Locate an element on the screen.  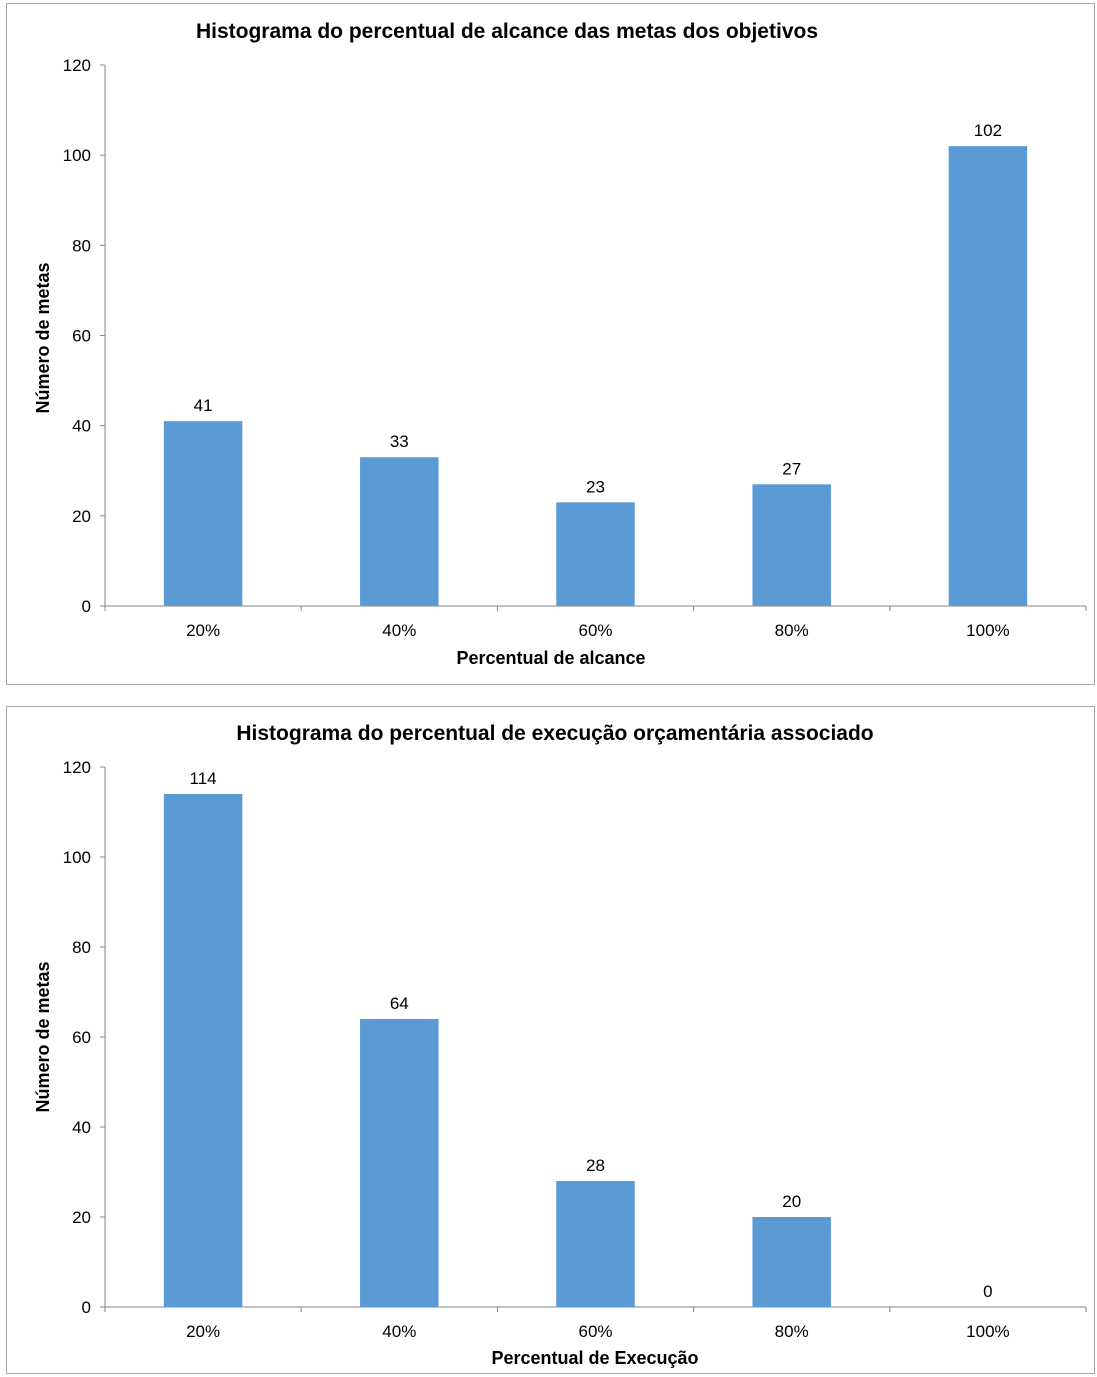
x-axis-title: Percentual de alcance is located at coordinates (550, 658).